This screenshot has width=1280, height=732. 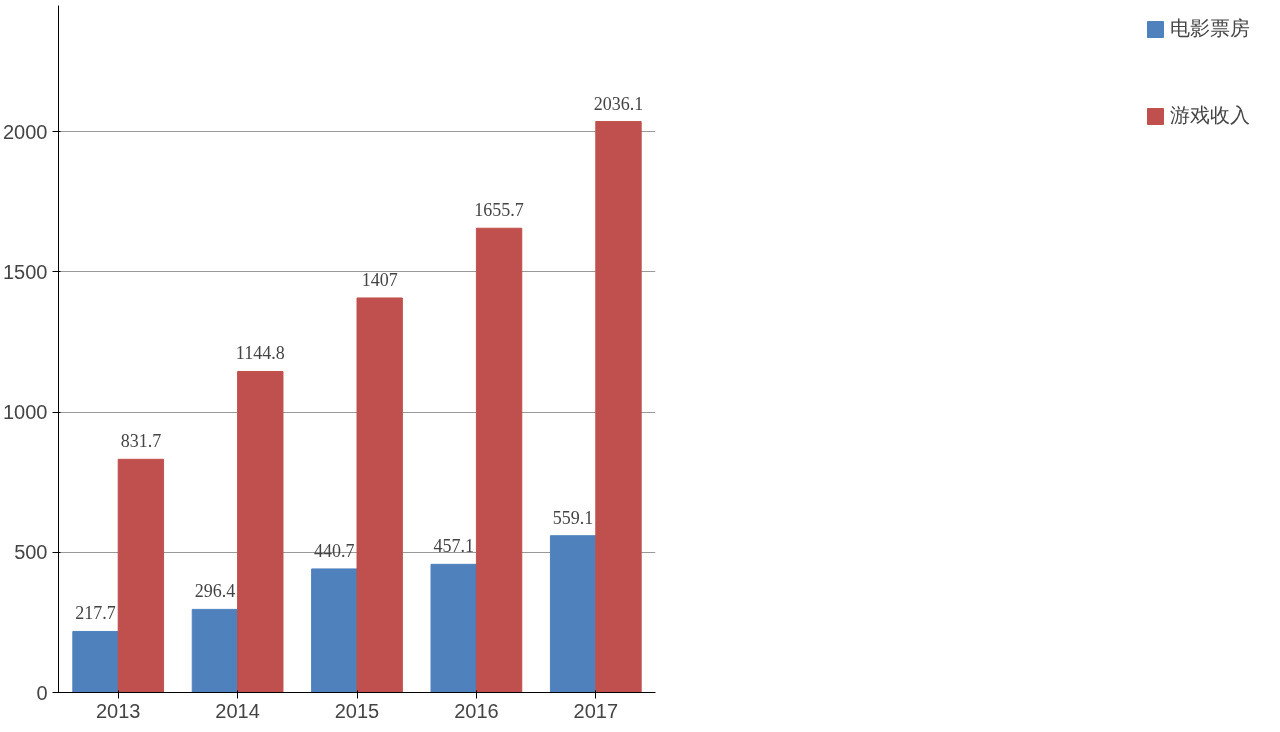 What do you see at coordinates (237, 710) in the screenshot?
I see `x-tick-label: 2014` at bounding box center [237, 710].